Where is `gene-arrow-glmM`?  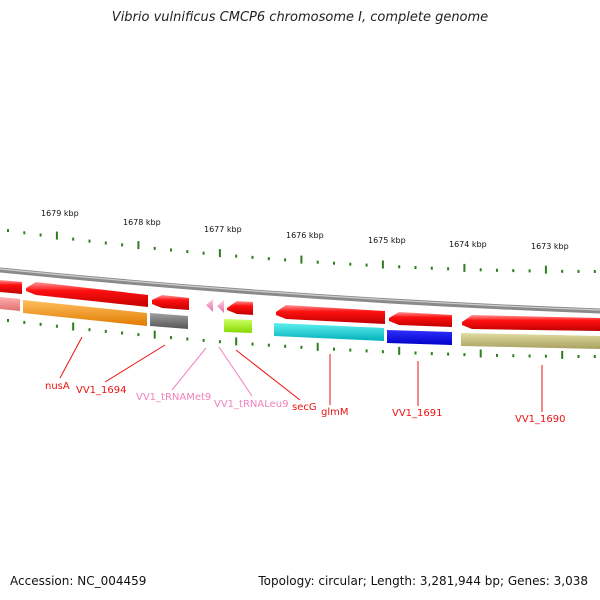
gene-arrow-glmM is located at coordinates (330, 314).